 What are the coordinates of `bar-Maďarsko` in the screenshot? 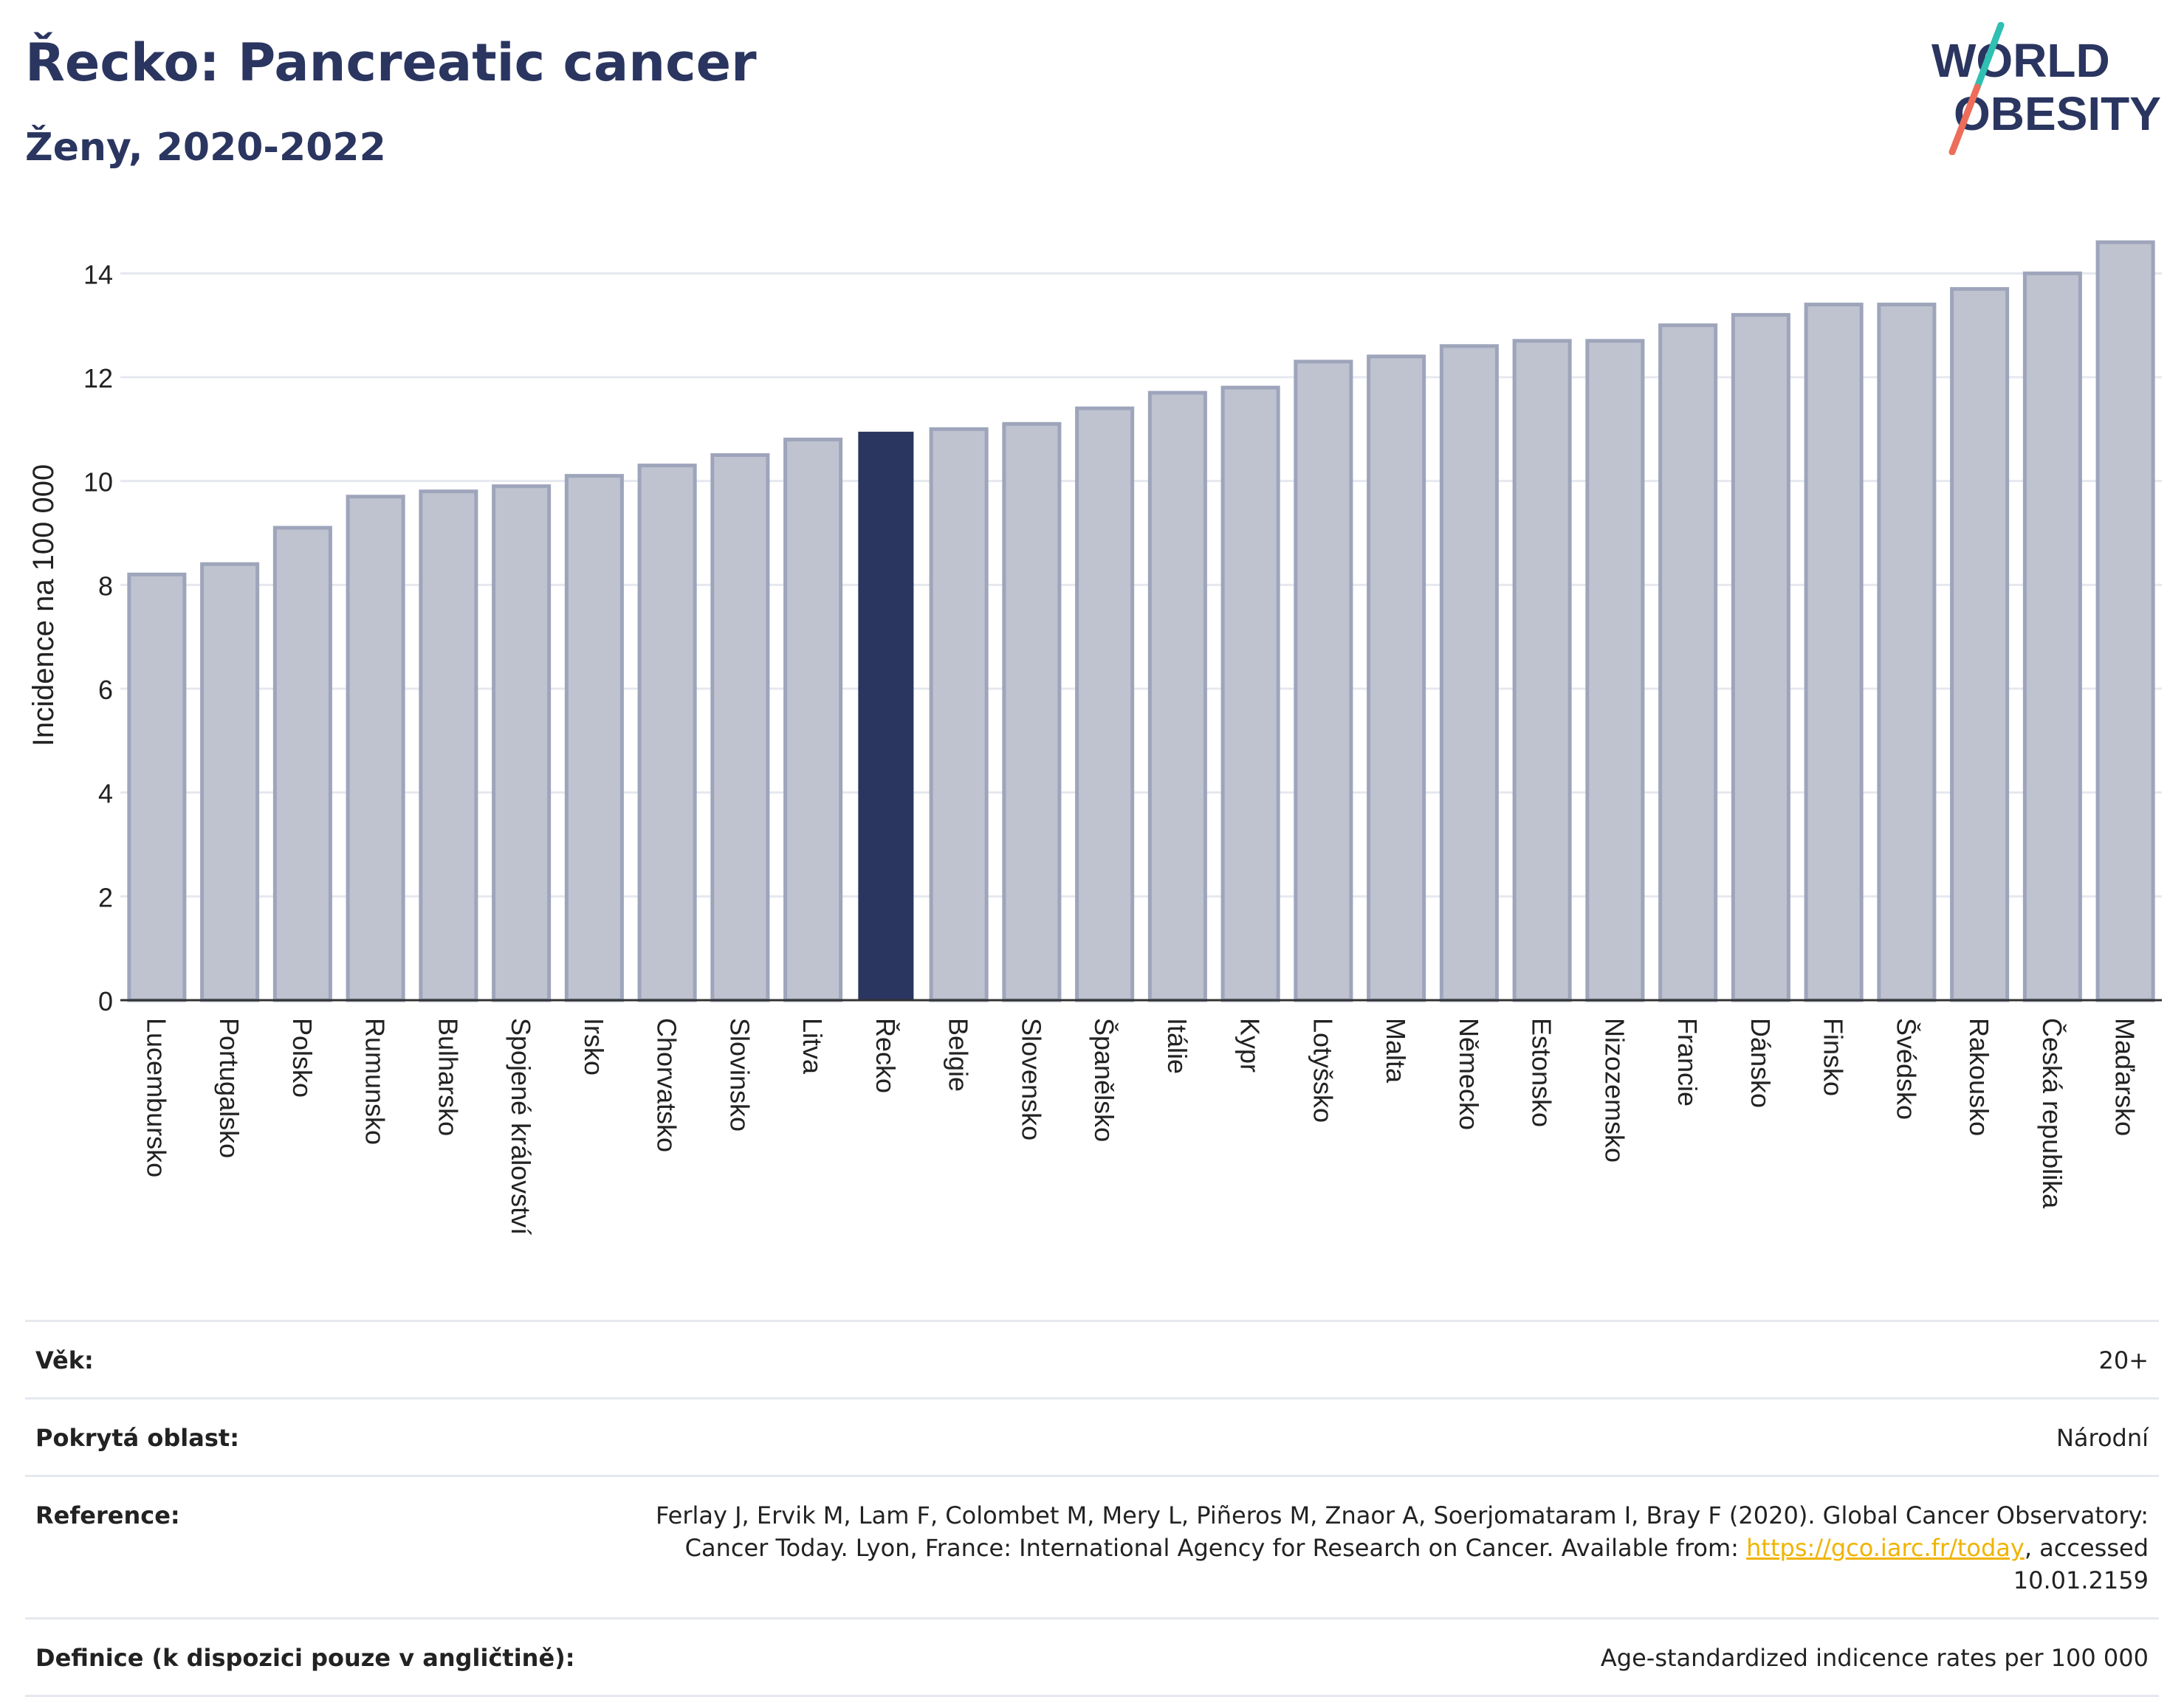 It's located at (2125, 621).